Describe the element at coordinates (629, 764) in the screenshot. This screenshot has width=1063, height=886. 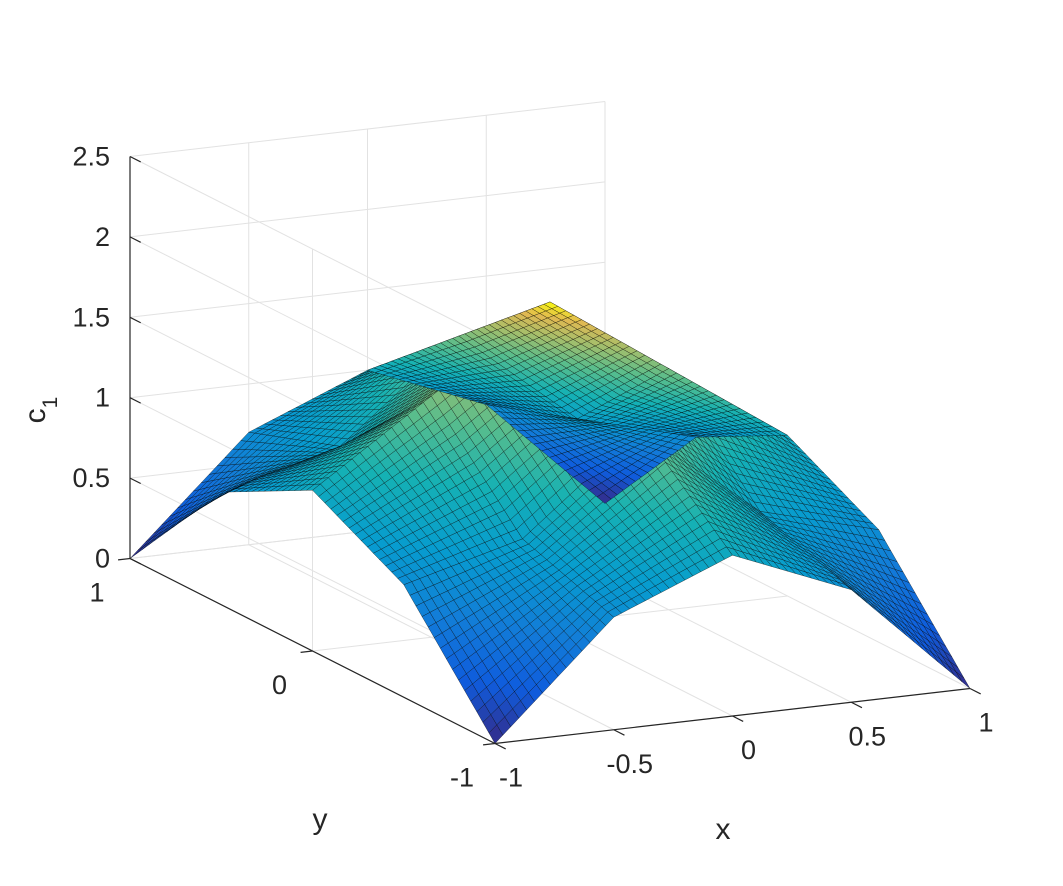
I see `x-tick-label: -0.5` at that location.